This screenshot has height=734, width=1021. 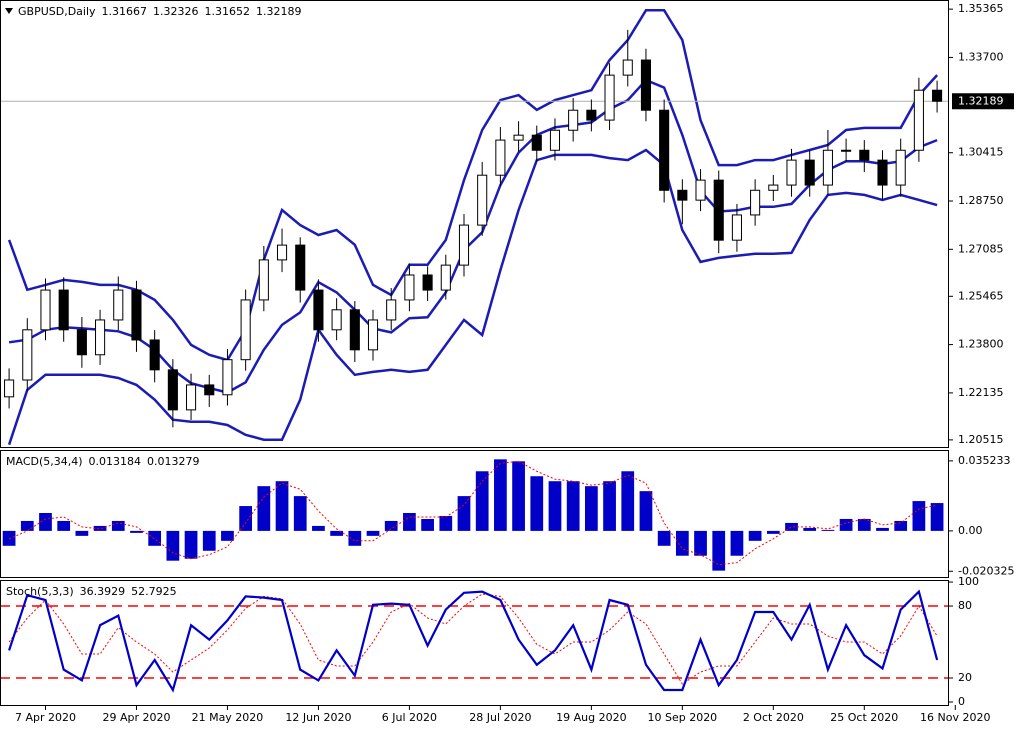 What do you see at coordinates (9, 11) in the screenshot?
I see `menu-triangle` at bounding box center [9, 11].